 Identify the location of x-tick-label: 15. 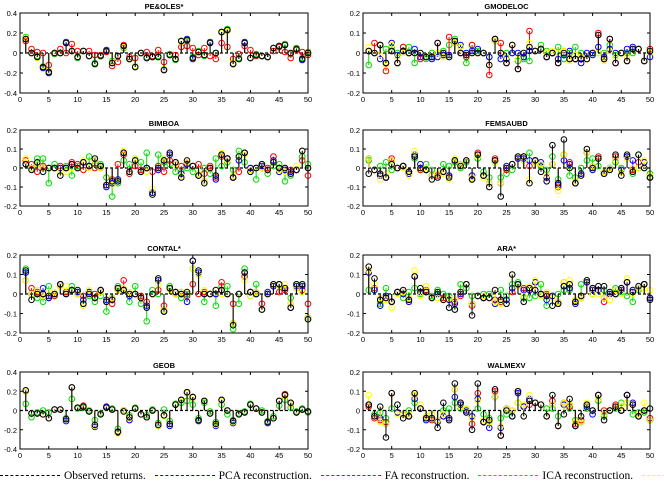
(449, 99).